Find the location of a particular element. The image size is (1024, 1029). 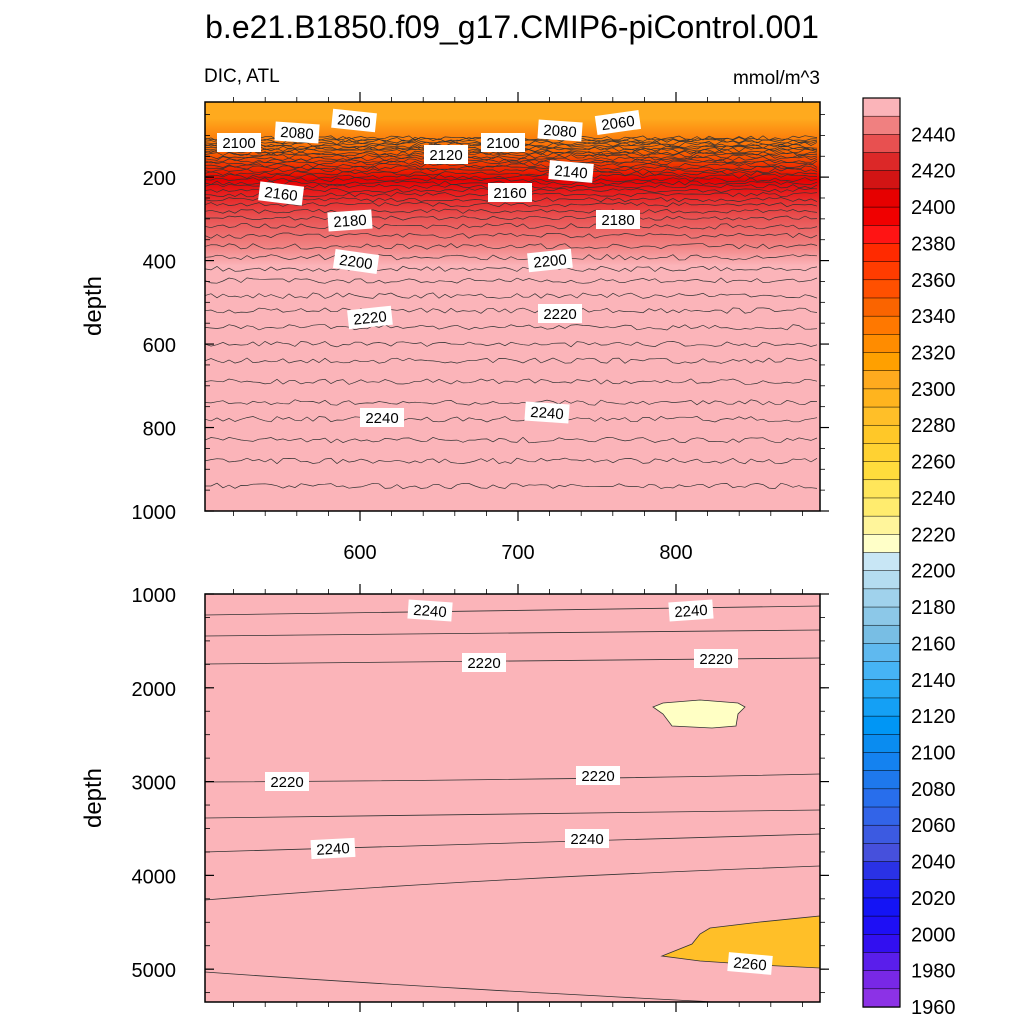

colorbar-label: 1960 is located at coordinates (933, 1008).